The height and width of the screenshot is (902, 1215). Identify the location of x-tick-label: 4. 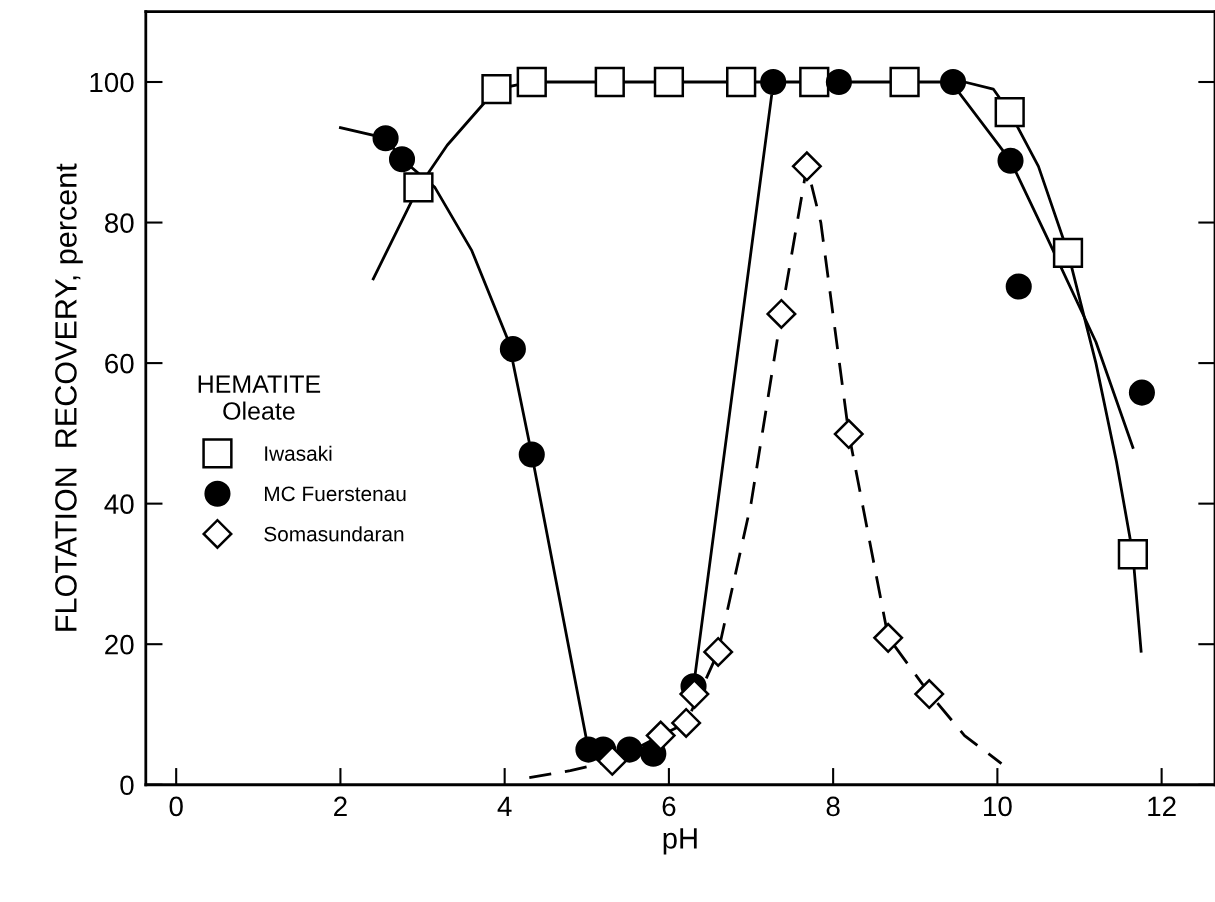
(504, 806).